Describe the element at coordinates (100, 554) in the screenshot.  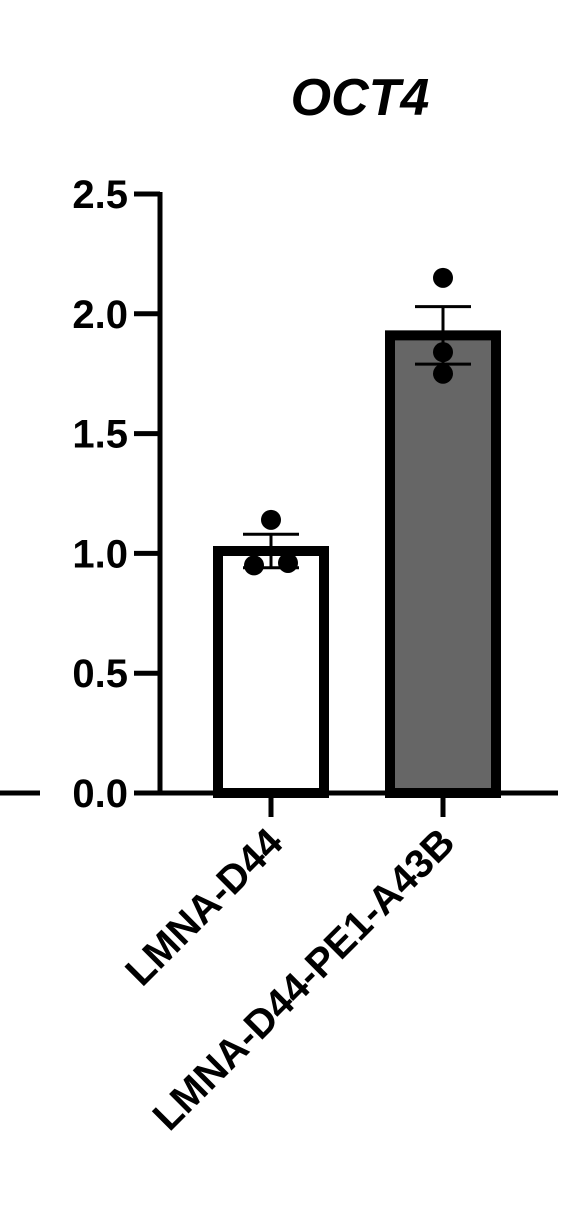
I see `y-tick-label: 1.0` at that location.